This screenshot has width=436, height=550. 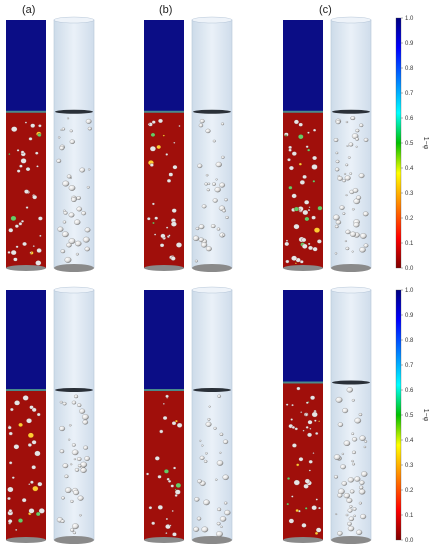 I want to click on colorbar-tick-label: 0.1, so click(x=409, y=516).